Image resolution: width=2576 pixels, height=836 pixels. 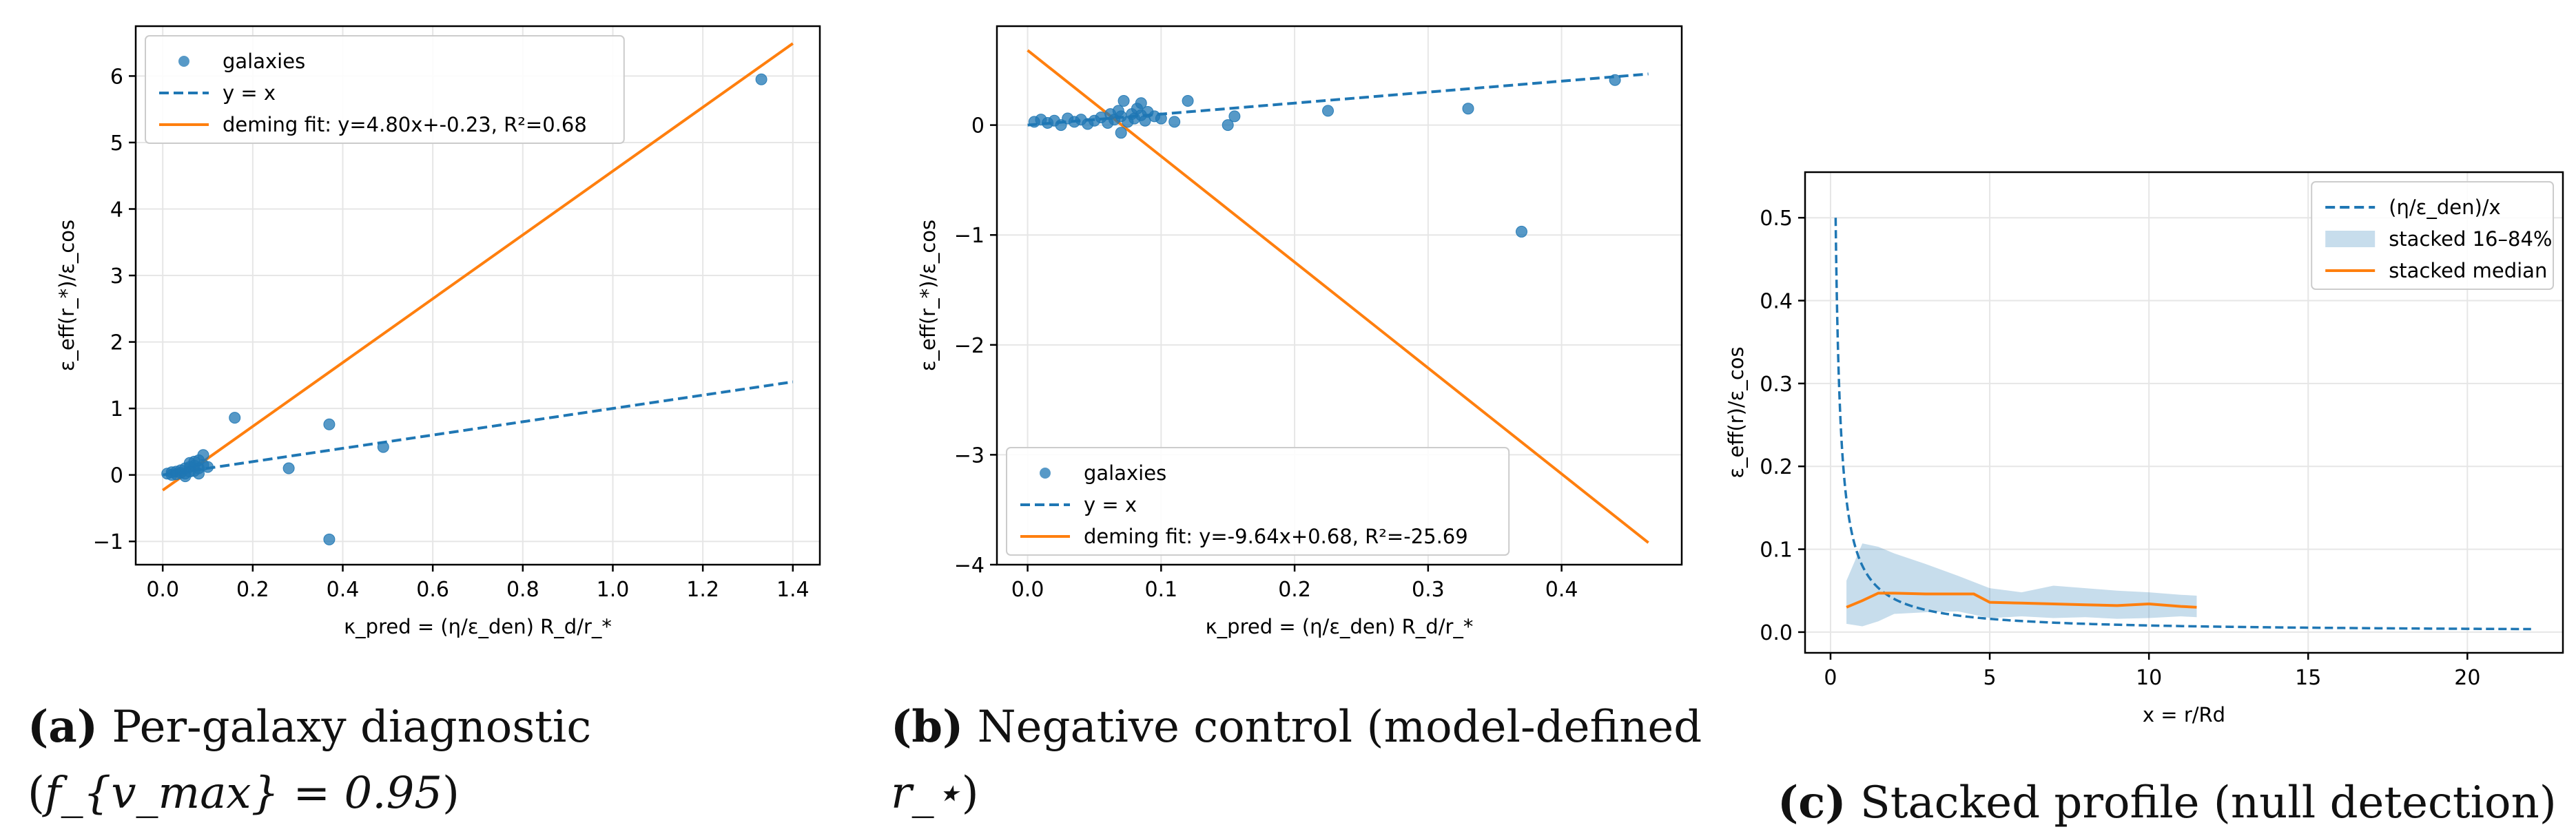 I want to click on caption-b: (b) Negative control (model-defined r_⋆), so click(x=1311, y=760).